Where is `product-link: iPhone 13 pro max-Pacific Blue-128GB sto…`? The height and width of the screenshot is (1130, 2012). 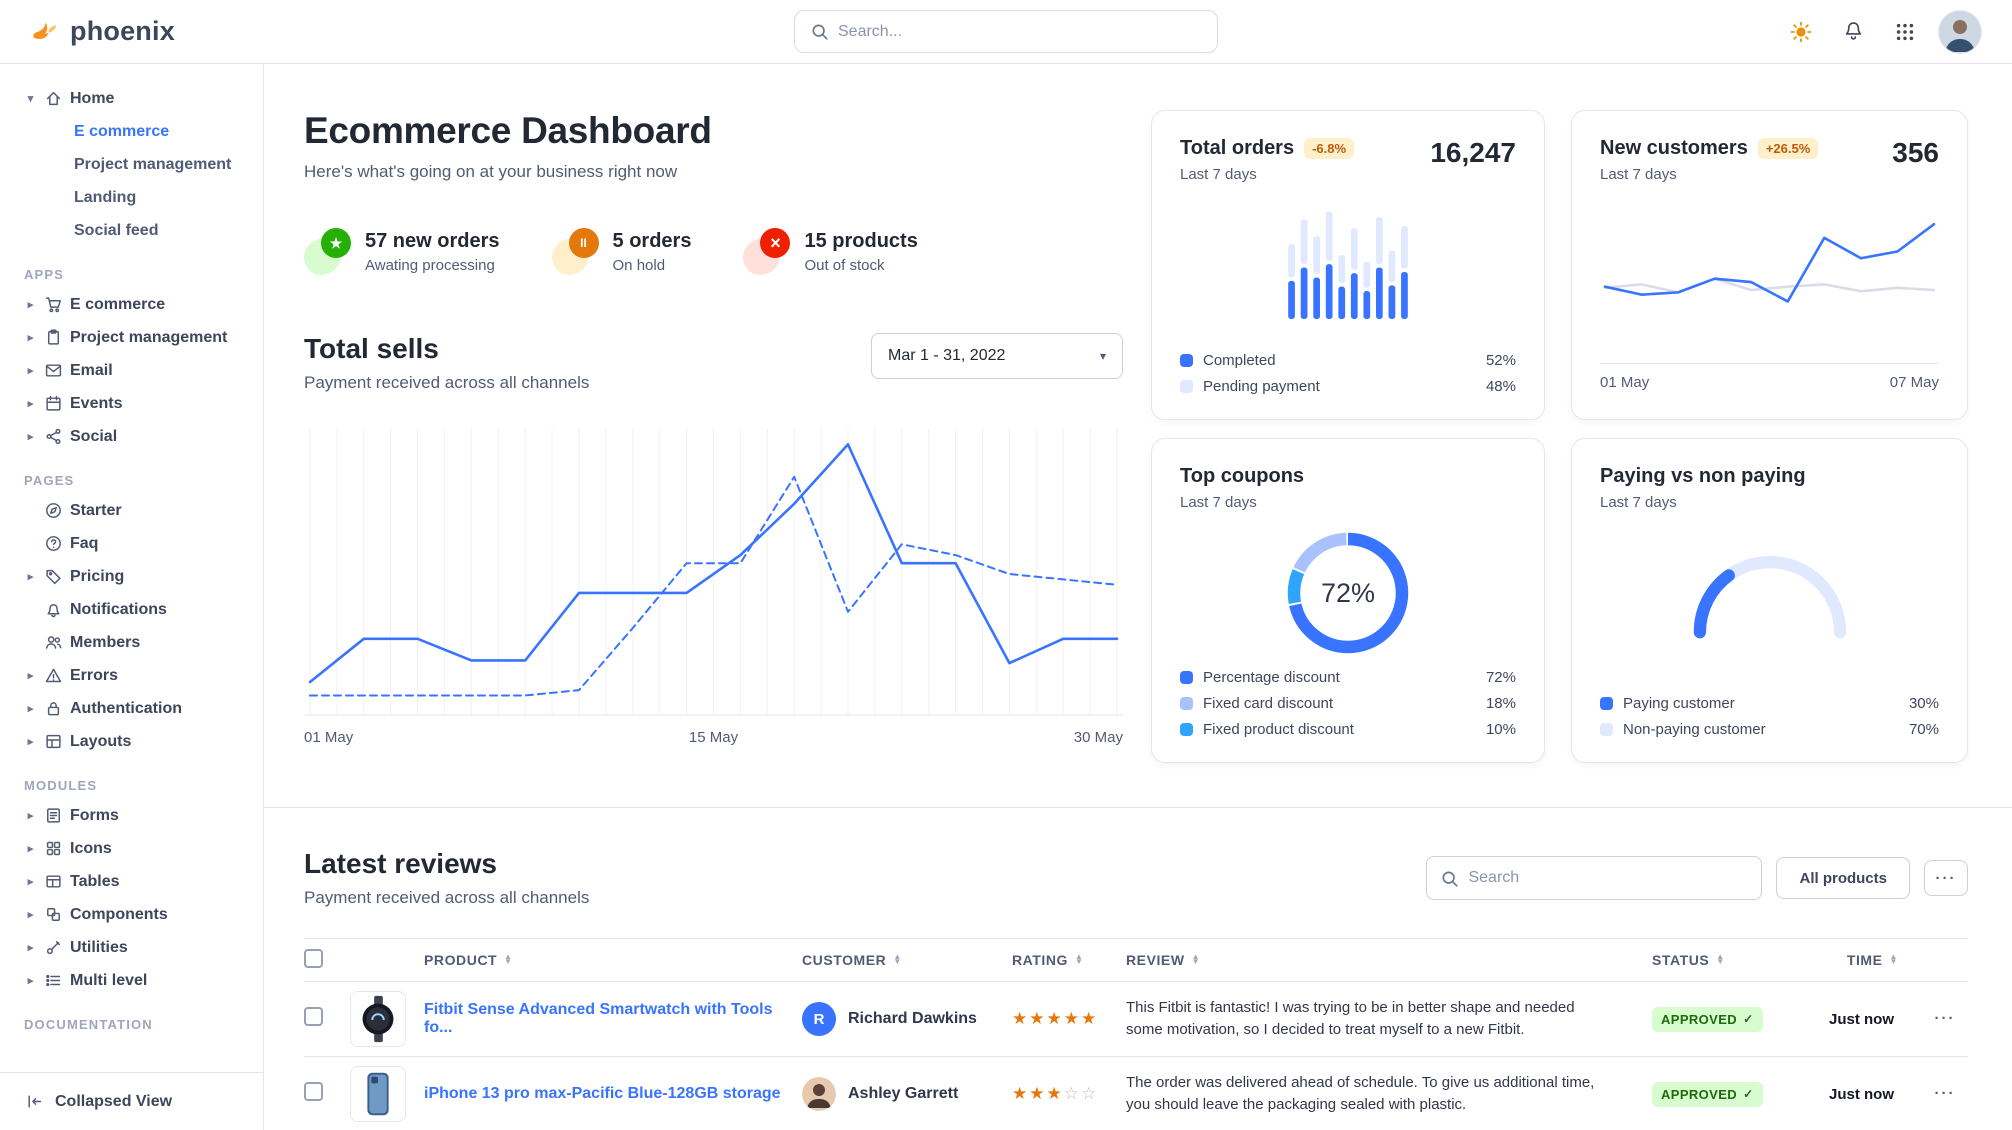
product-link: iPhone 13 pro max-Pacific Blue-128GB sto… is located at coordinates (602, 1093).